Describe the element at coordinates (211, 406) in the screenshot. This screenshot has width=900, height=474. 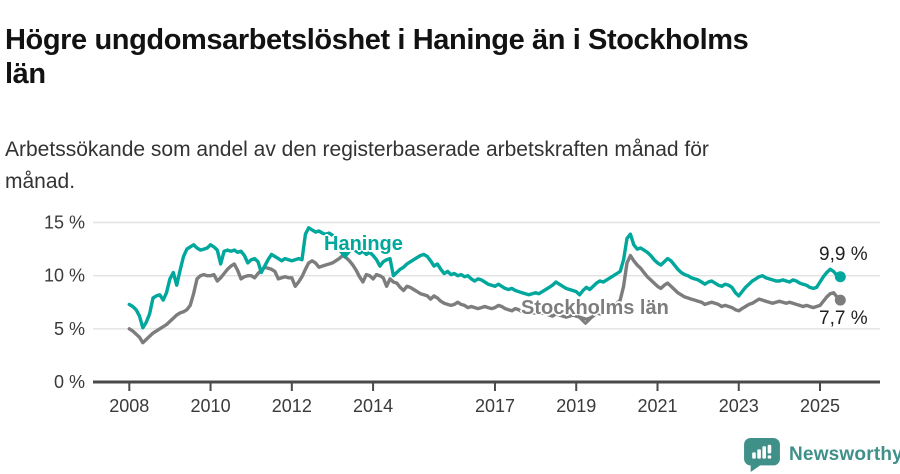
I see `x-axis-tick-label: 2010` at that location.